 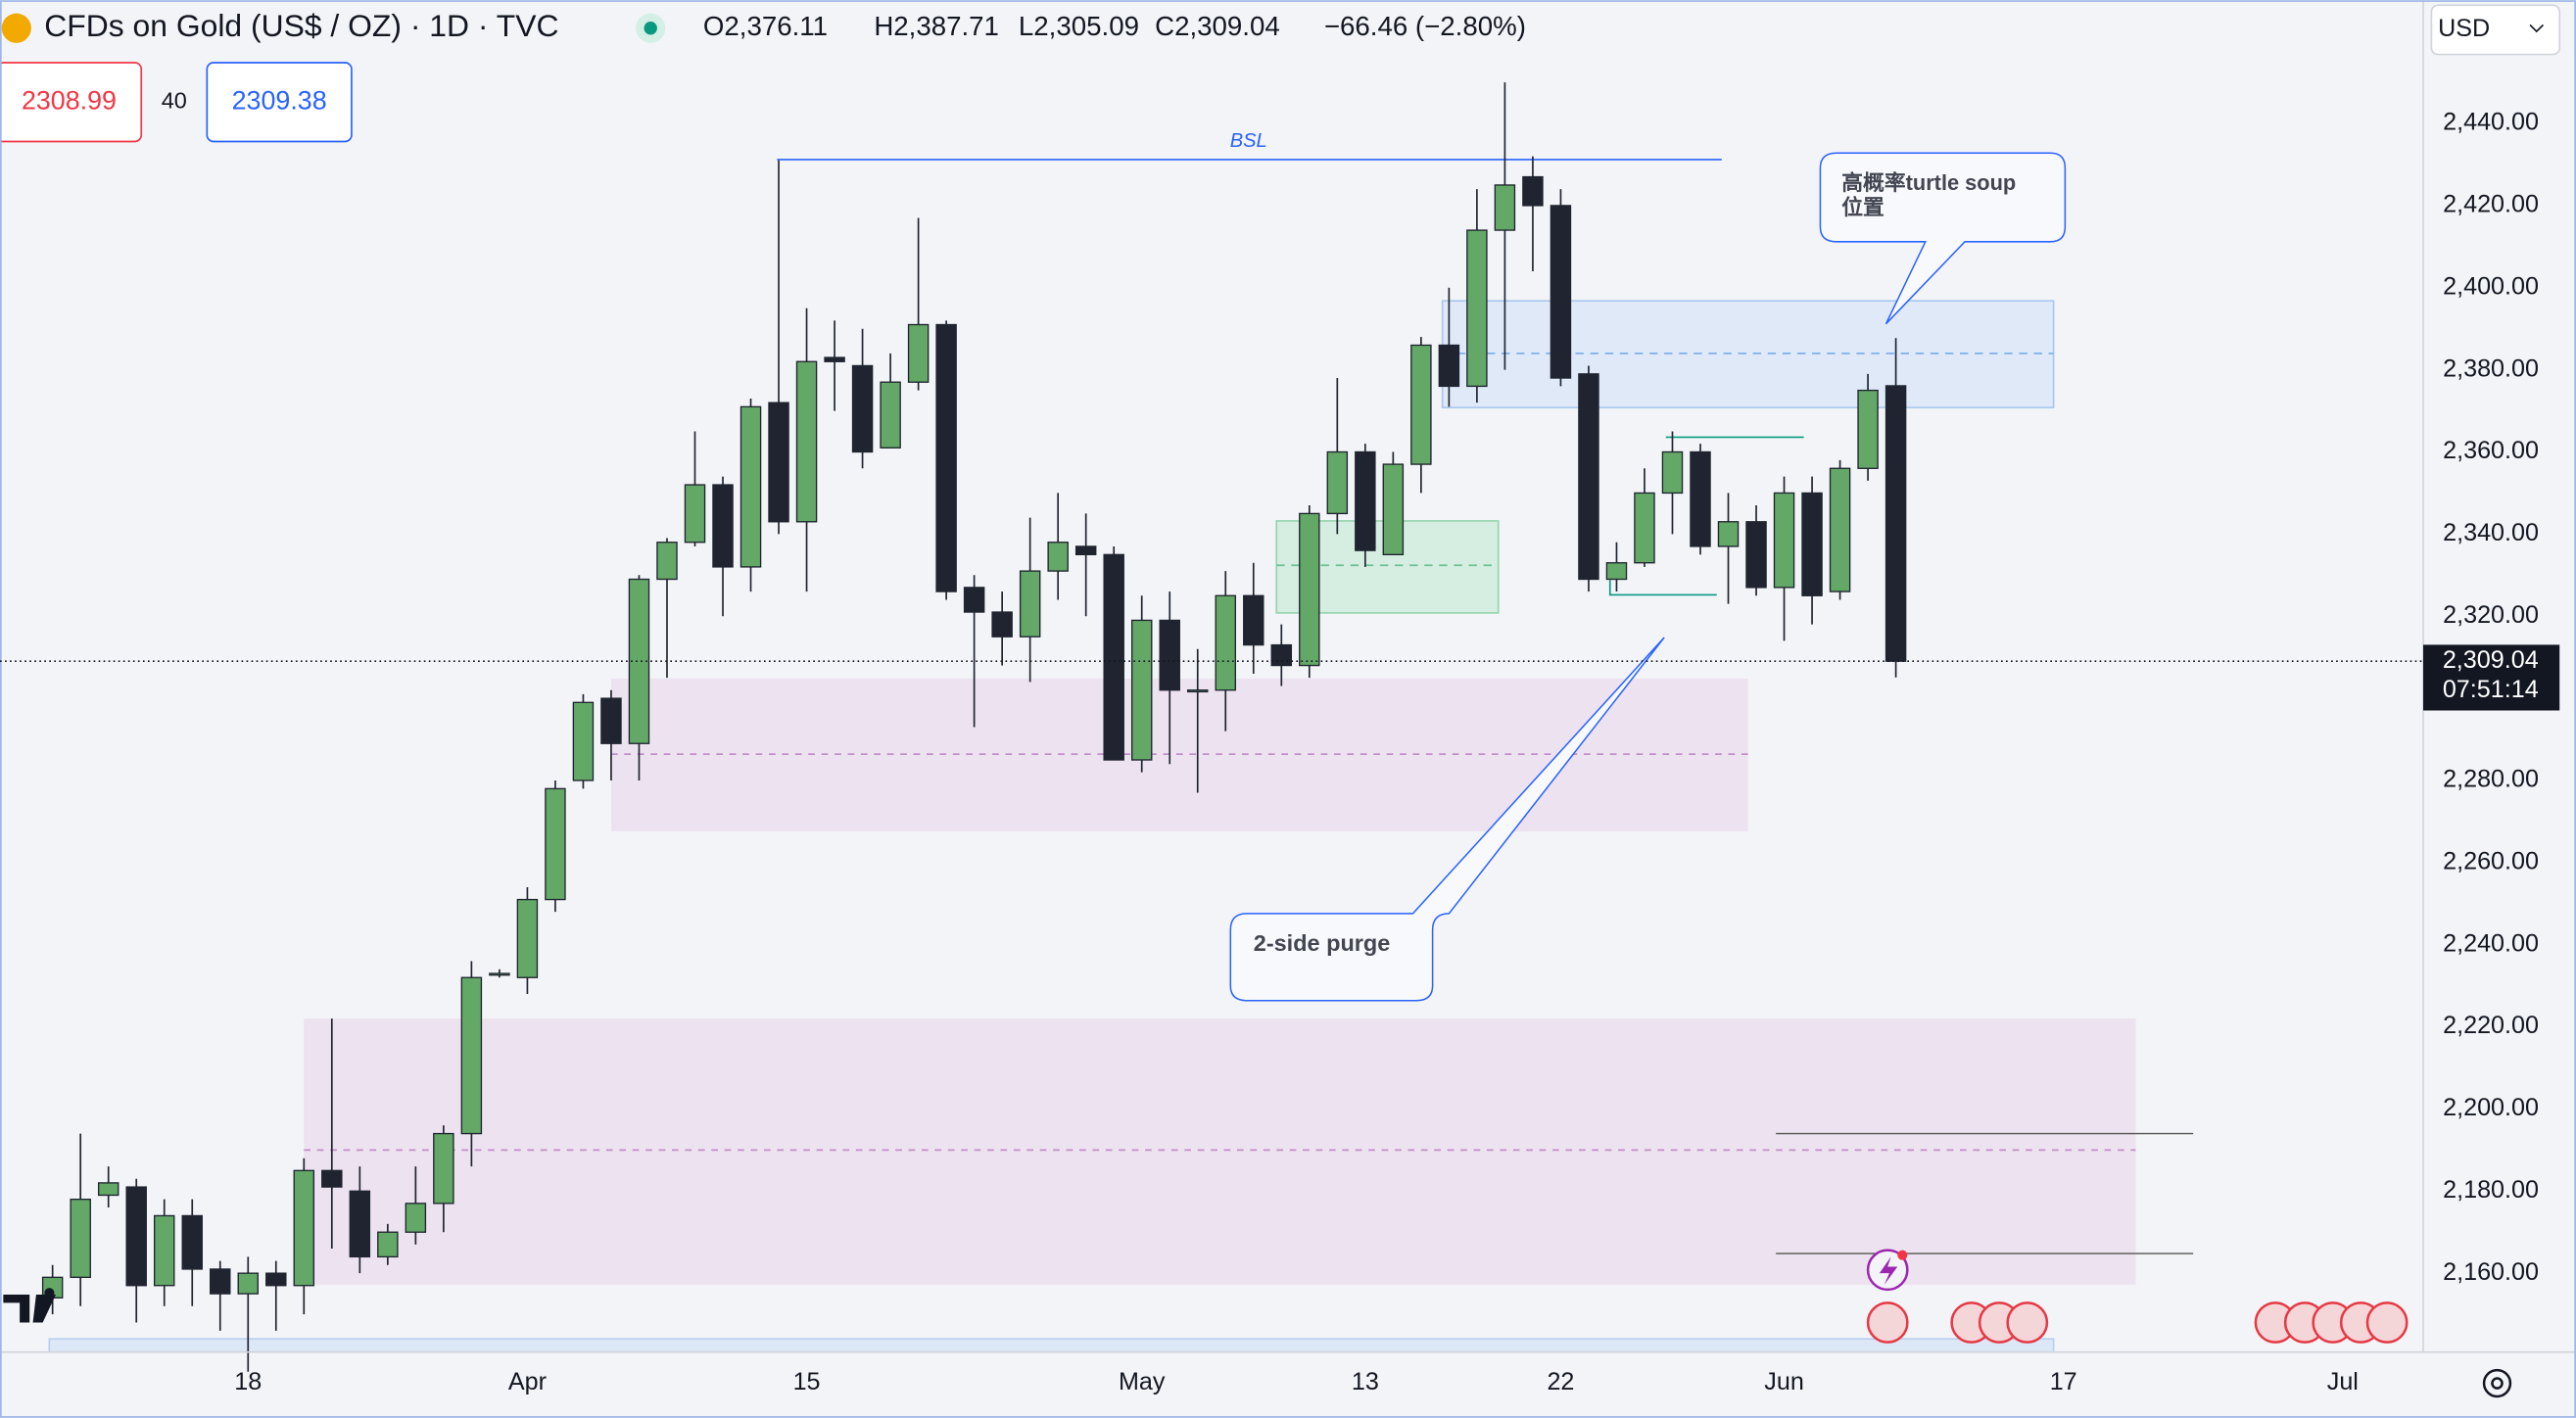 I want to click on x-tick-label: Apr, so click(x=528, y=1381).